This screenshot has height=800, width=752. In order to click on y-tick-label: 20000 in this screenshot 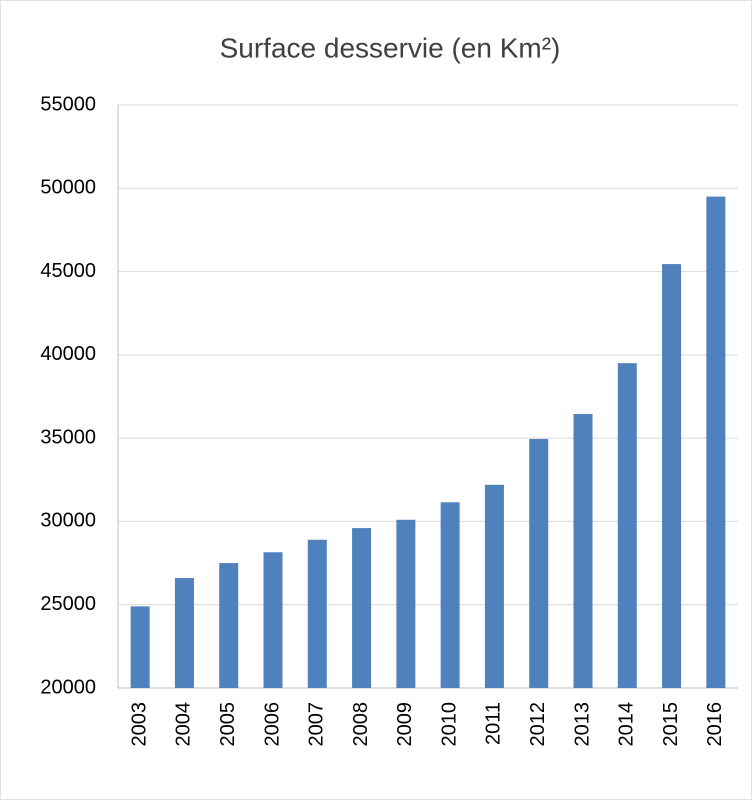, I will do `click(68, 687)`.